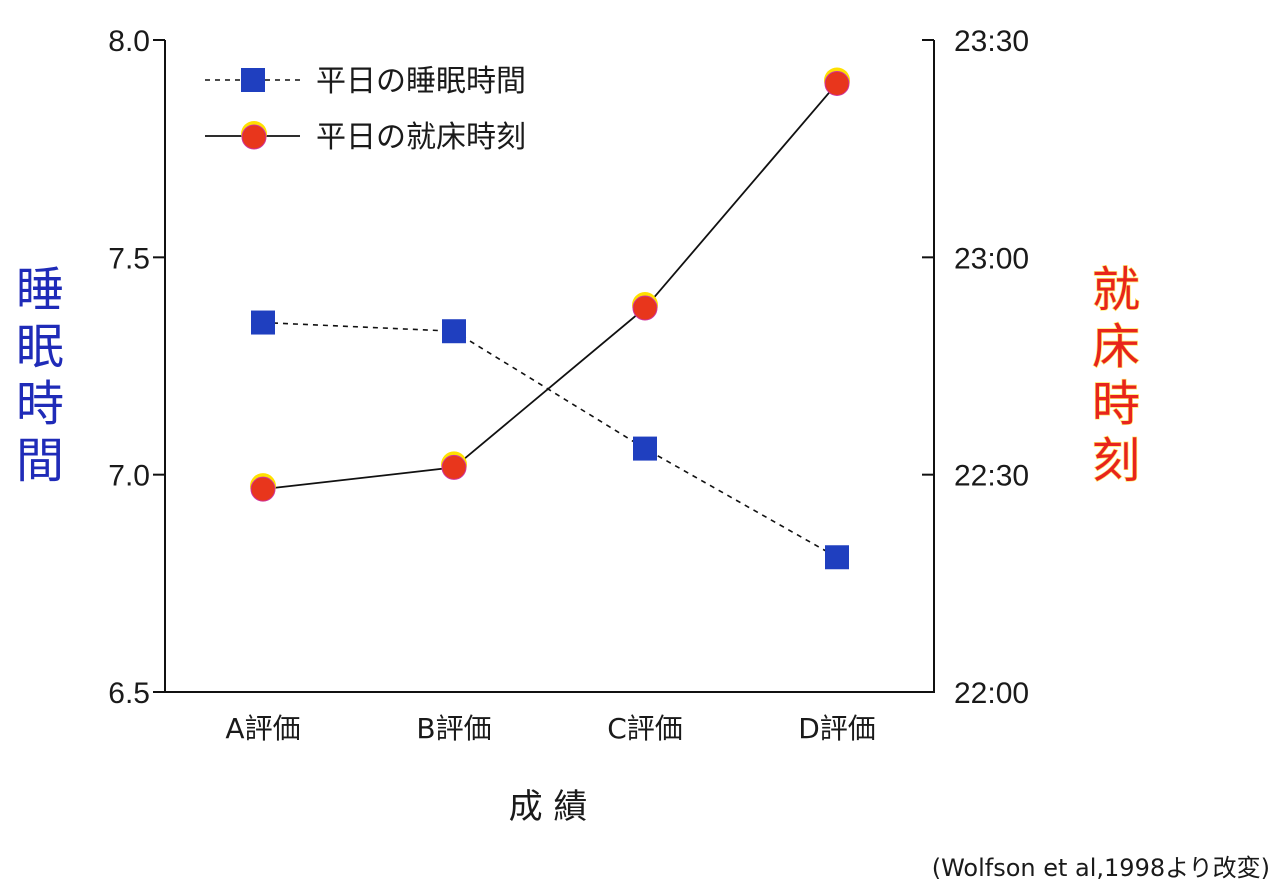  What do you see at coordinates (991, 258) in the screenshot?
I see `right-tick-label: 23:00` at bounding box center [991, 258].